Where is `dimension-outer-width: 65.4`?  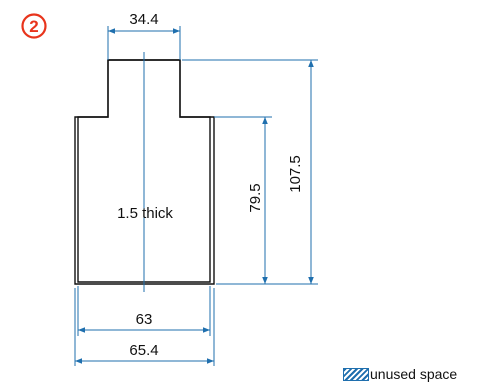 dimension-outer-width: 65.4 is located at coordinates (144, 353).